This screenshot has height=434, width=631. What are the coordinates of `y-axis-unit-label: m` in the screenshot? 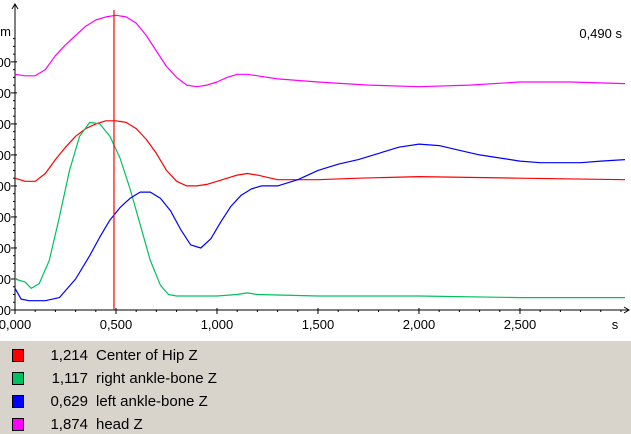 It's located at (5, 31).